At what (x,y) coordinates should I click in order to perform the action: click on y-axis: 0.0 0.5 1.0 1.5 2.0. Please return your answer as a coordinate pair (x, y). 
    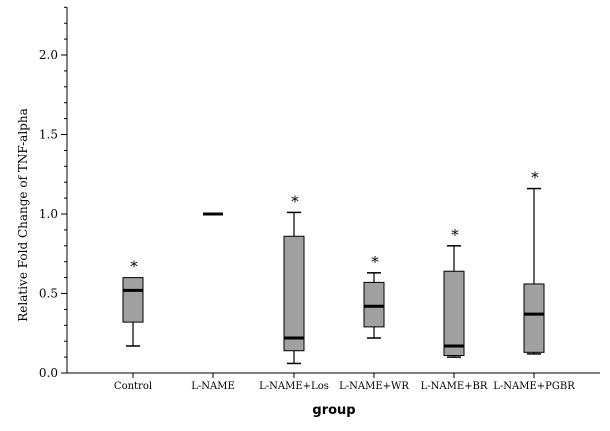
    Looking at the image, I should click on (53, 193).